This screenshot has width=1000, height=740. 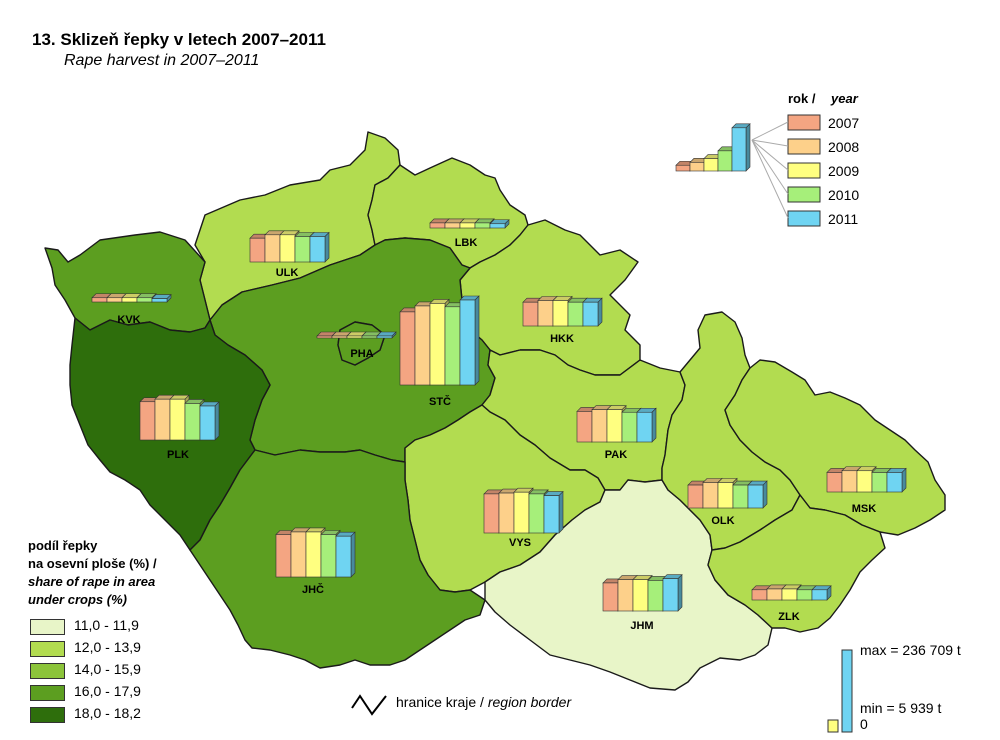 What do you see at coordinates (437, 225) in the screenshot?
I see `bar-lbk-2007` at bounding box center [437, 225].